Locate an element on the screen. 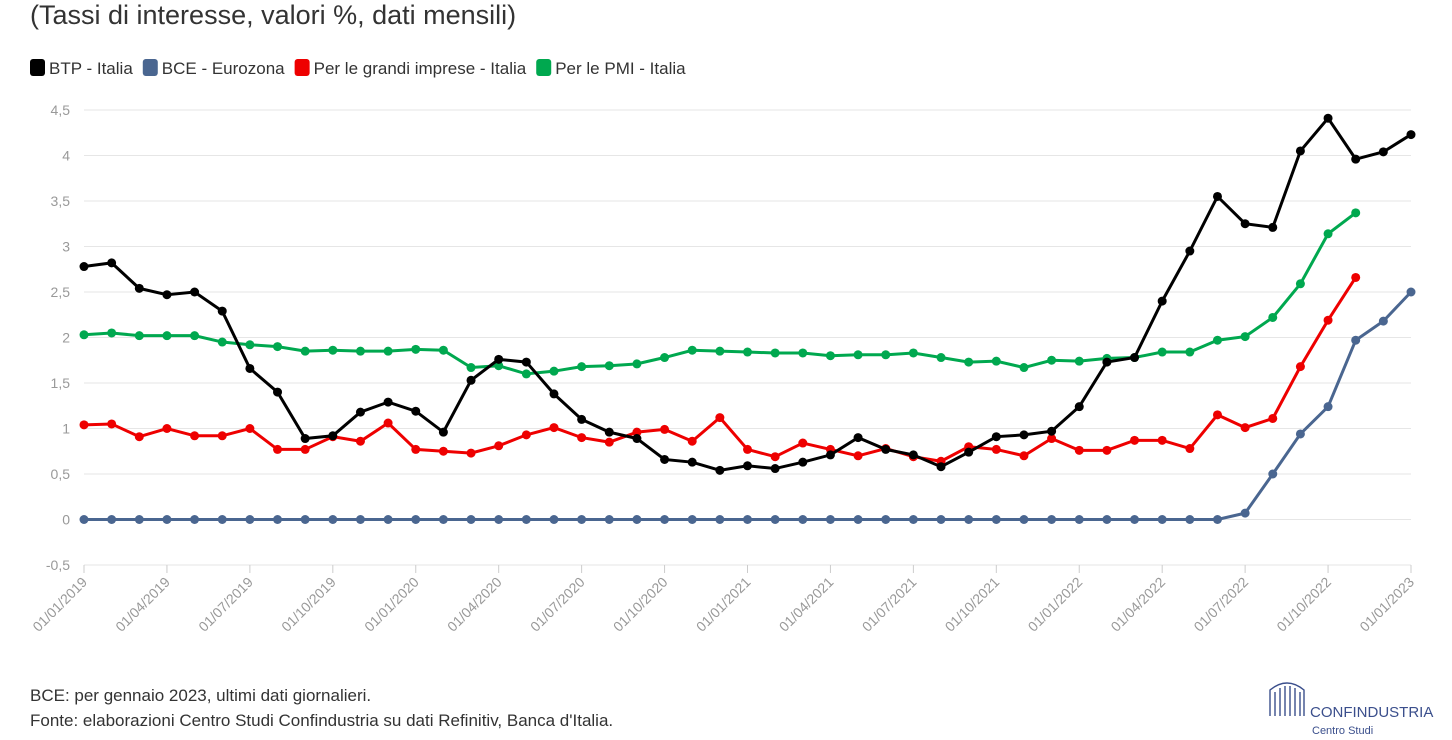 This screenshot has height=740, width=1452. y-tick-label: 2,5 is located at coordinates (61, 292).